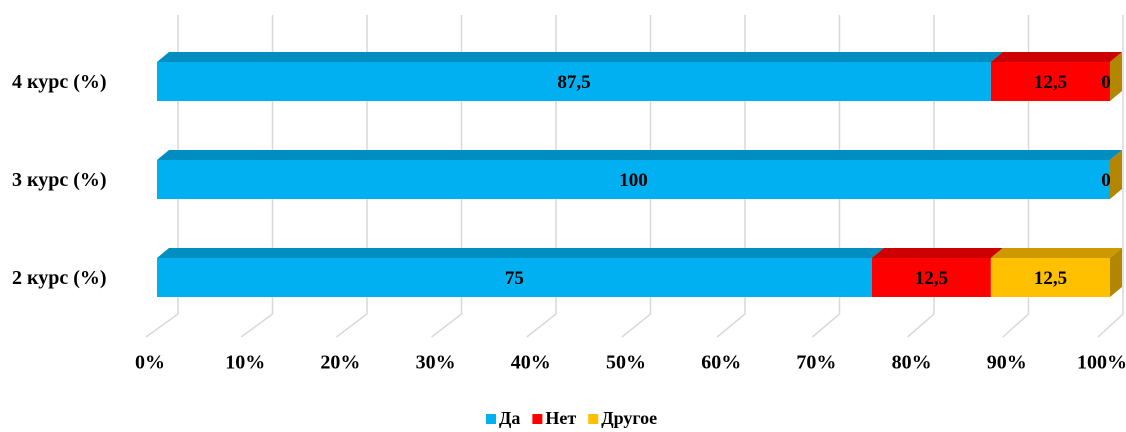 This screenshot has width=1126, height=432. I want to click on x-tick-label: 90%, so click(1007, 363).